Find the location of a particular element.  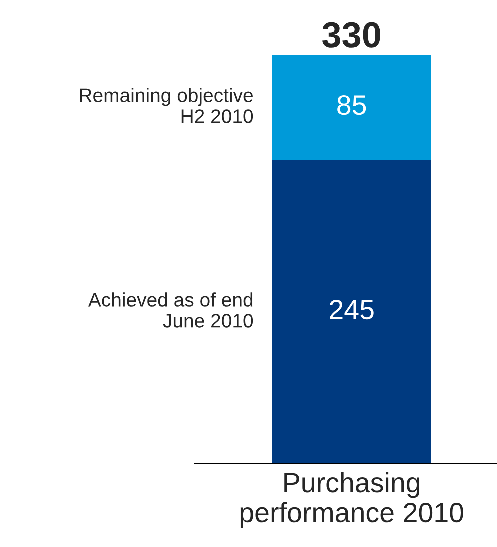

total-label: 330 is located at coordinates (351, 35).